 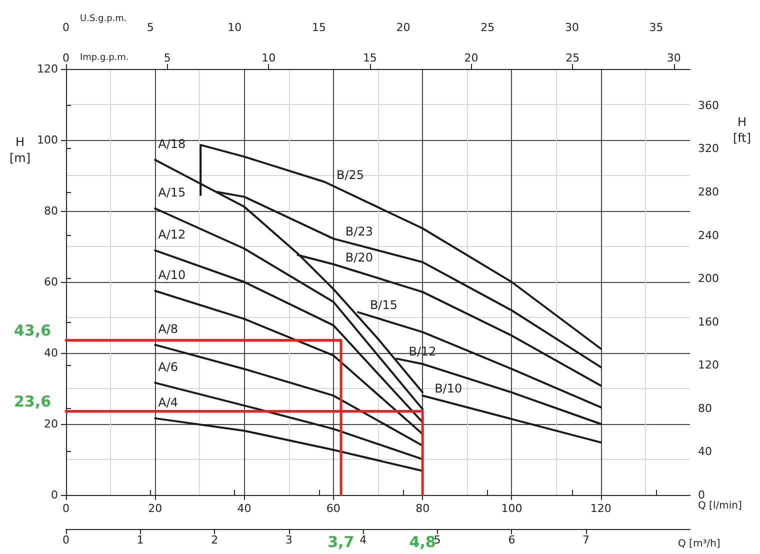 What do you see at coordinates (487, 27) in the screenshot?
I see `x2-tick-label: 25` at bounding box center [487, 27].